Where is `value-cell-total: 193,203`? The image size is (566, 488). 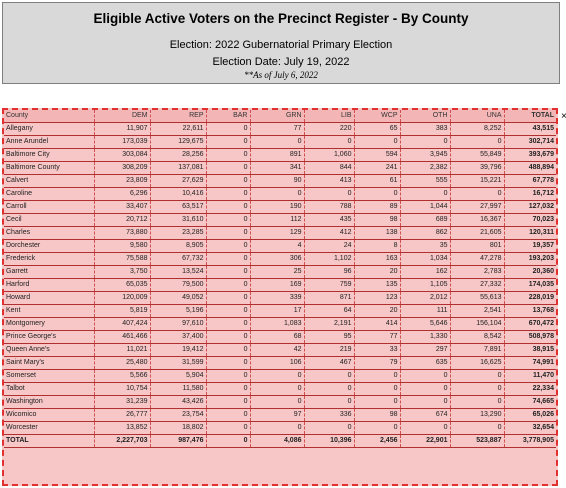 value-cell-total: 193,203 is located at coordinates (530, 259).